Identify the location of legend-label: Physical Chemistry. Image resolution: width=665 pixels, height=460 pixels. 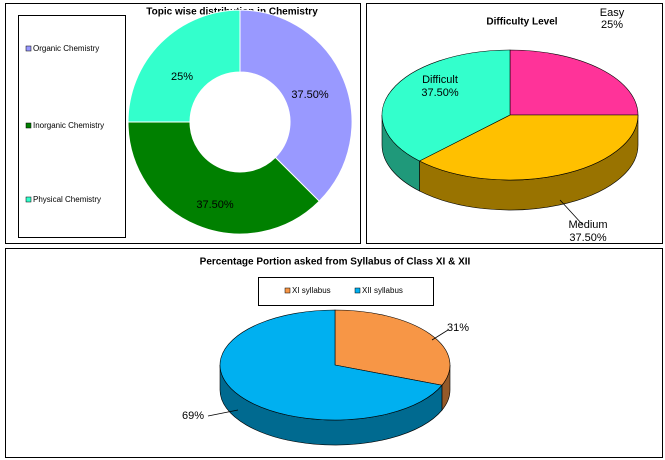
(67, 199).